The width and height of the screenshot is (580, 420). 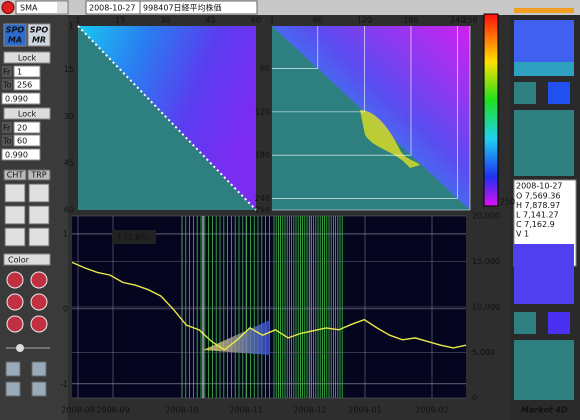 I want to click on color-select-label: Color, so click(x=19, y=260).